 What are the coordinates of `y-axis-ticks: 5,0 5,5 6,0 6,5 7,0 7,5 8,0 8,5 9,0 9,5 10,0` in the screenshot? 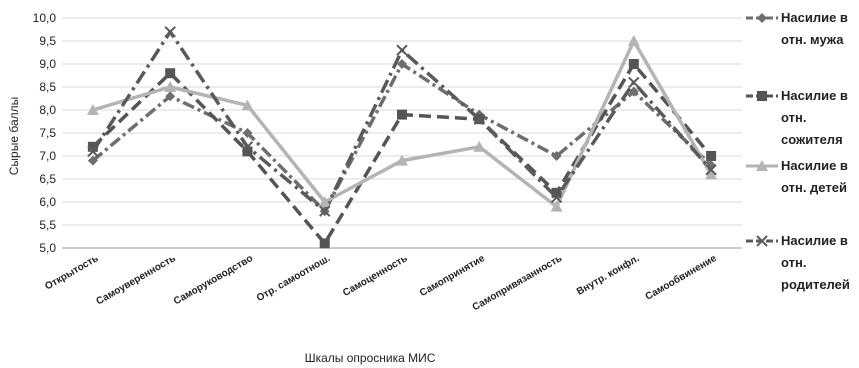 It's located at (45, 133).